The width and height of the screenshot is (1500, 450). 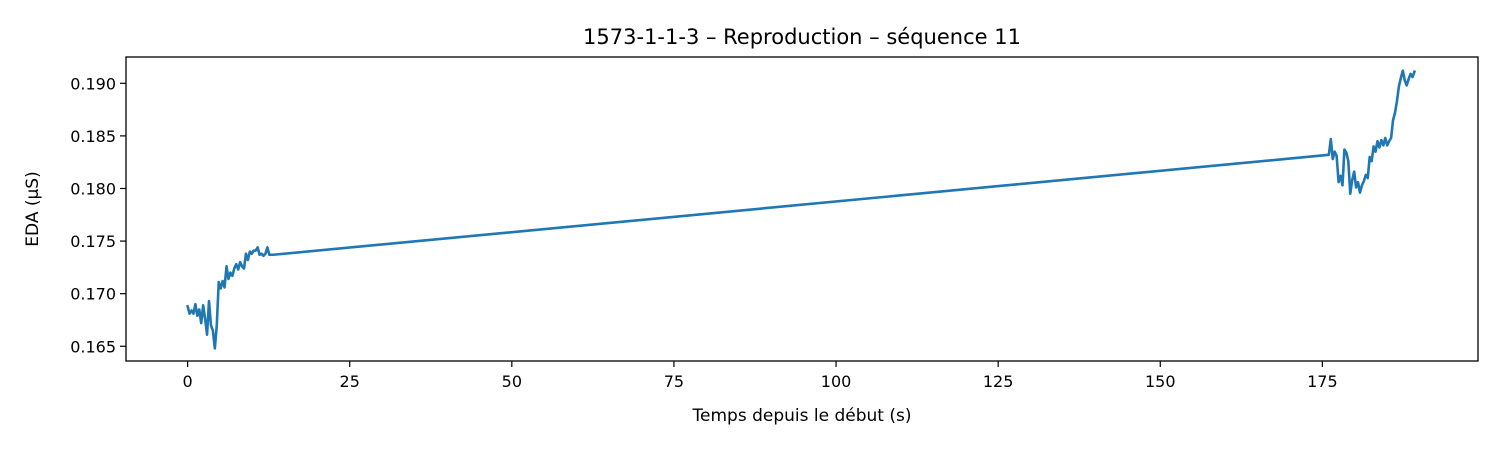 I want to click on x-tick-label: 150, so click(x=1160, y=381).